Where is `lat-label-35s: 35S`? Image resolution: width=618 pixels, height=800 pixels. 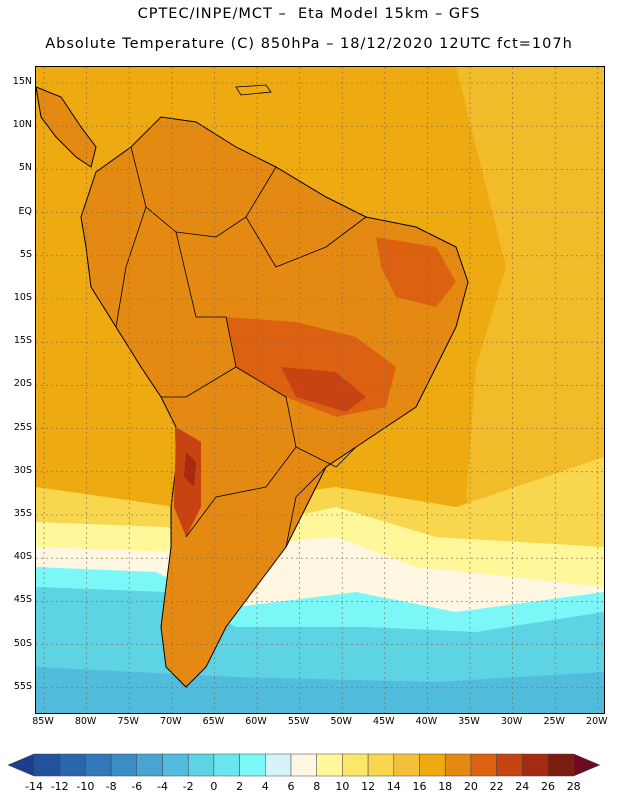 lat-label-35s: 35S is located at coordinates (22, 513).